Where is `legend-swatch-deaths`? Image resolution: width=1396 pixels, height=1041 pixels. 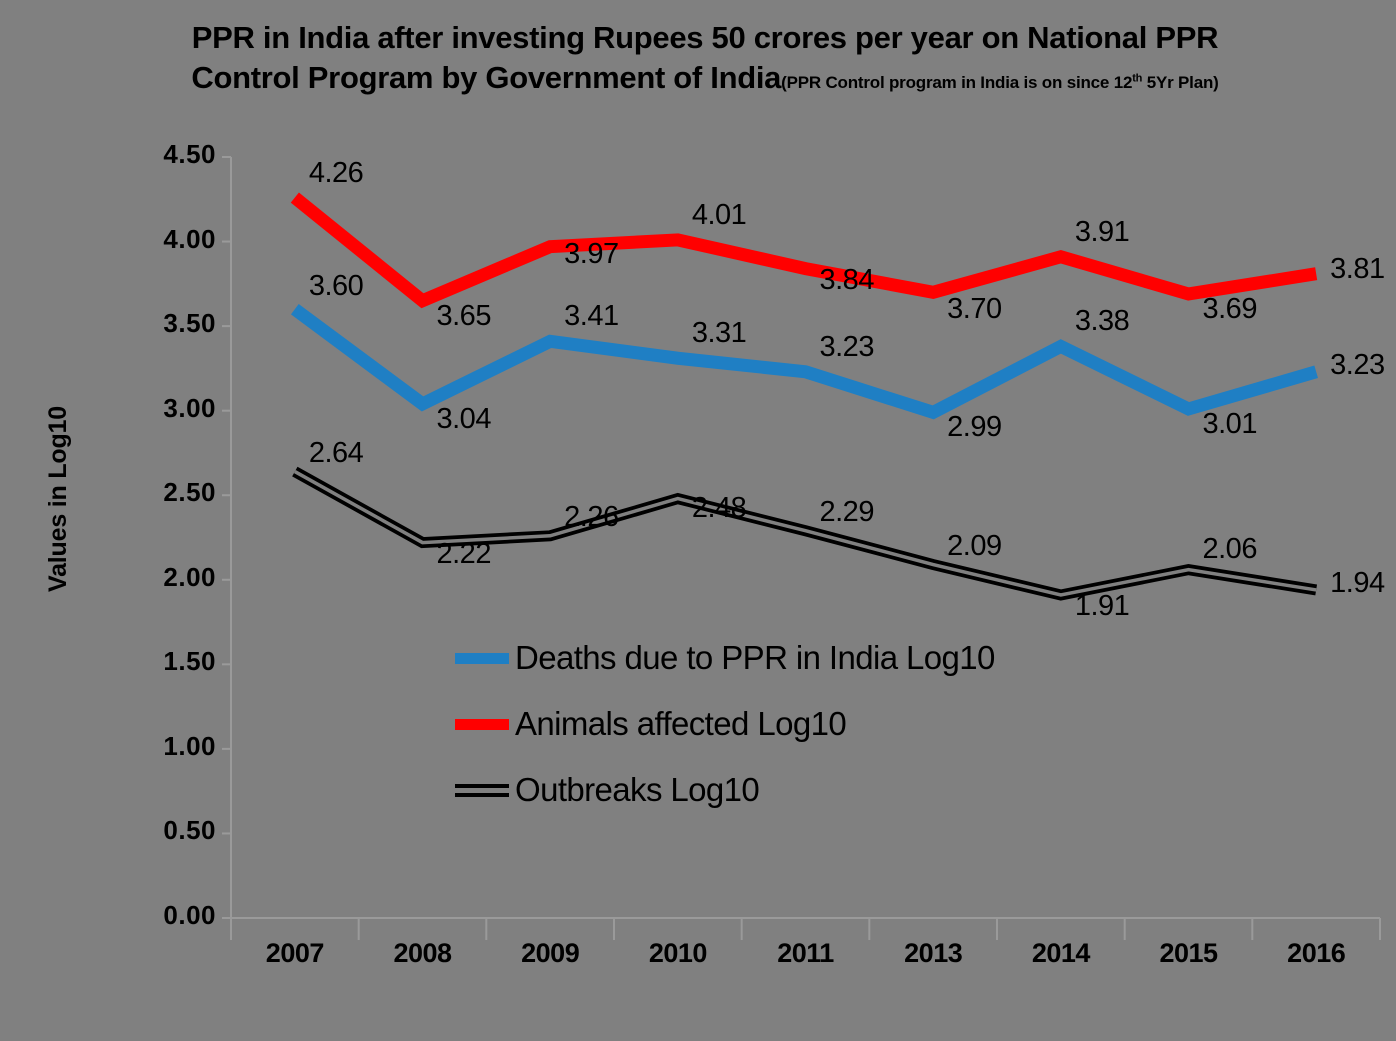 legend-swatch-deaths is located at coordinates (482, 658).